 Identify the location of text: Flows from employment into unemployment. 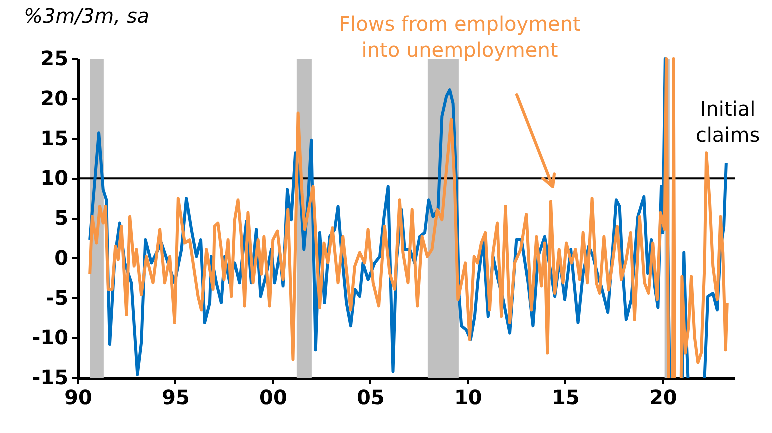
(460, 37).